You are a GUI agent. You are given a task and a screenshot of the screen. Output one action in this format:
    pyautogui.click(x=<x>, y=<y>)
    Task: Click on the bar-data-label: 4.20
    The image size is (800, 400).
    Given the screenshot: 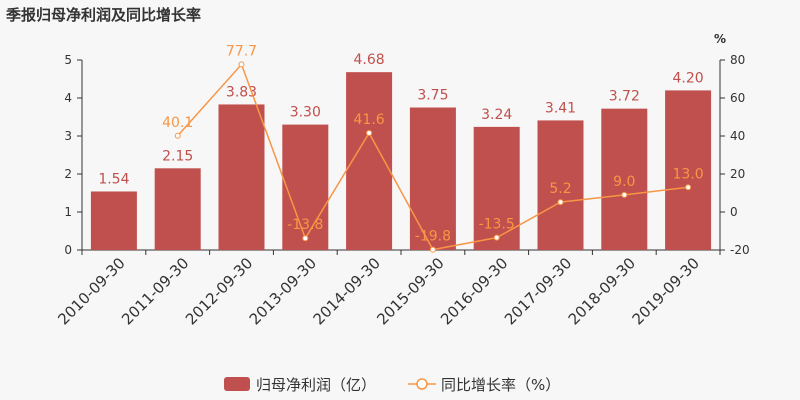 What is the action you would take?
    pyautogui.click(x=688, y=78)
    